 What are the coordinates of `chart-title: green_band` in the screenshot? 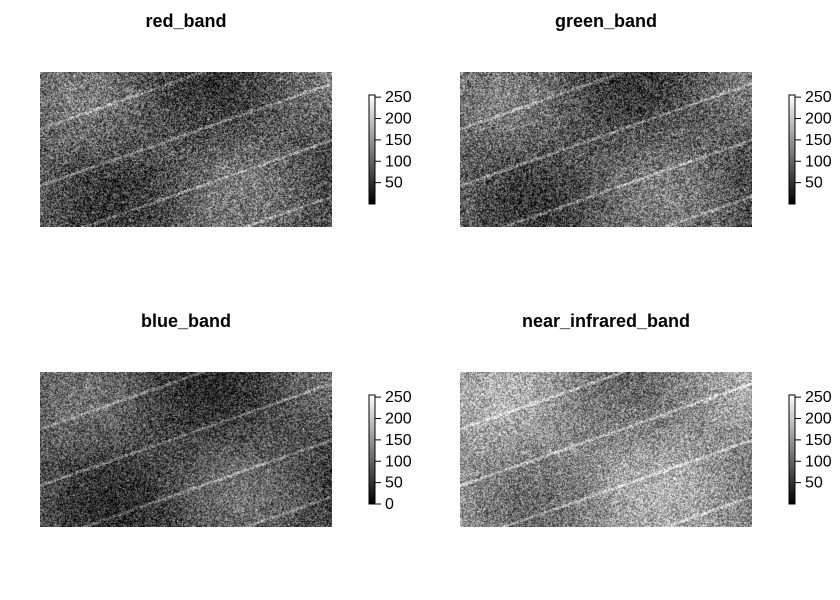 It's located at (606, 21).